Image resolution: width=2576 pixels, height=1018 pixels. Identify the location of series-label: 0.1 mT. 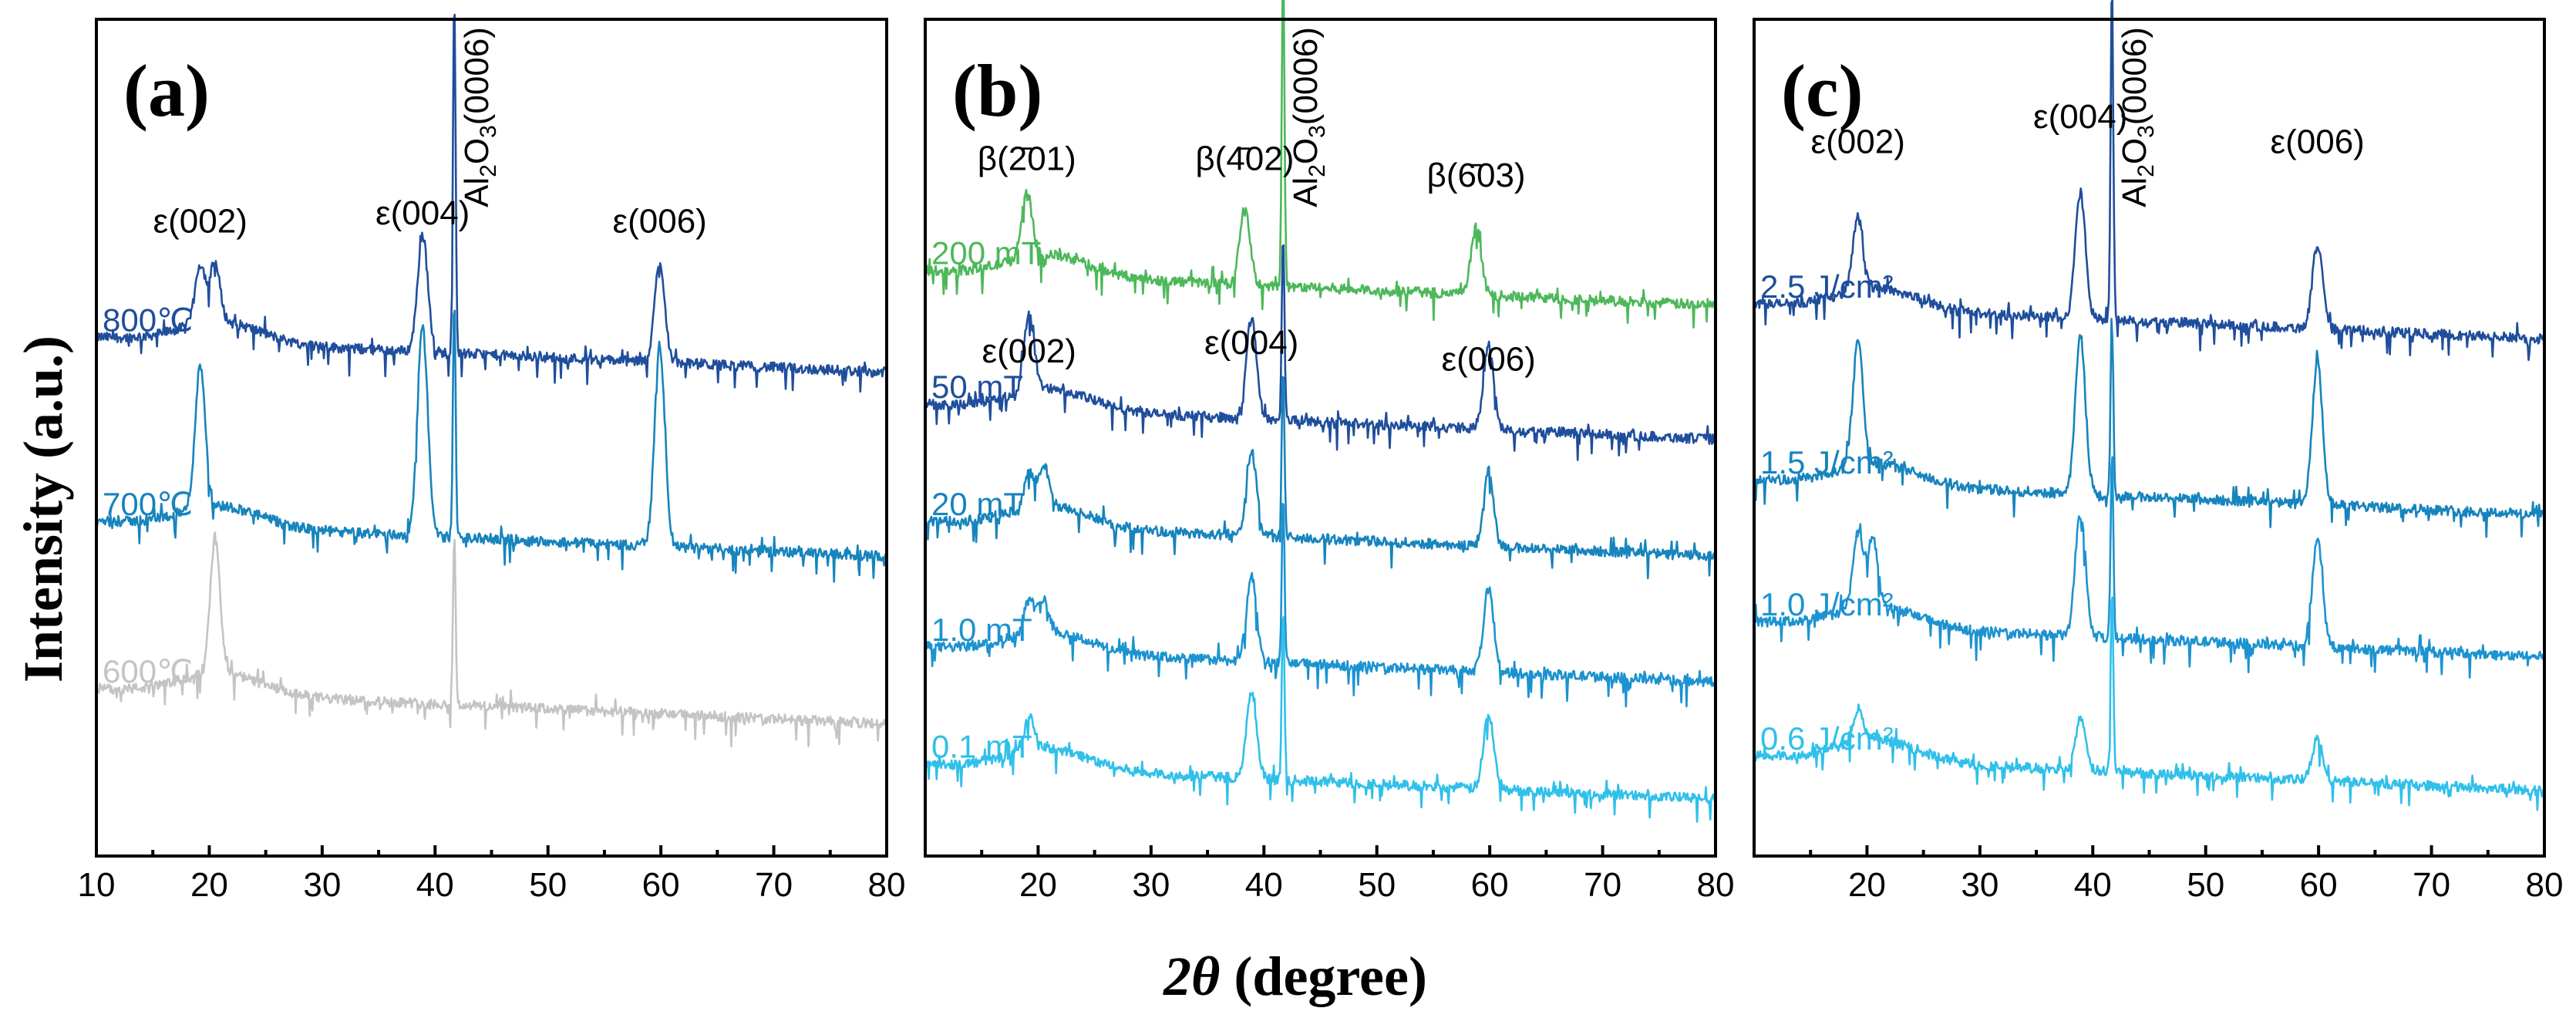
(982, 747).